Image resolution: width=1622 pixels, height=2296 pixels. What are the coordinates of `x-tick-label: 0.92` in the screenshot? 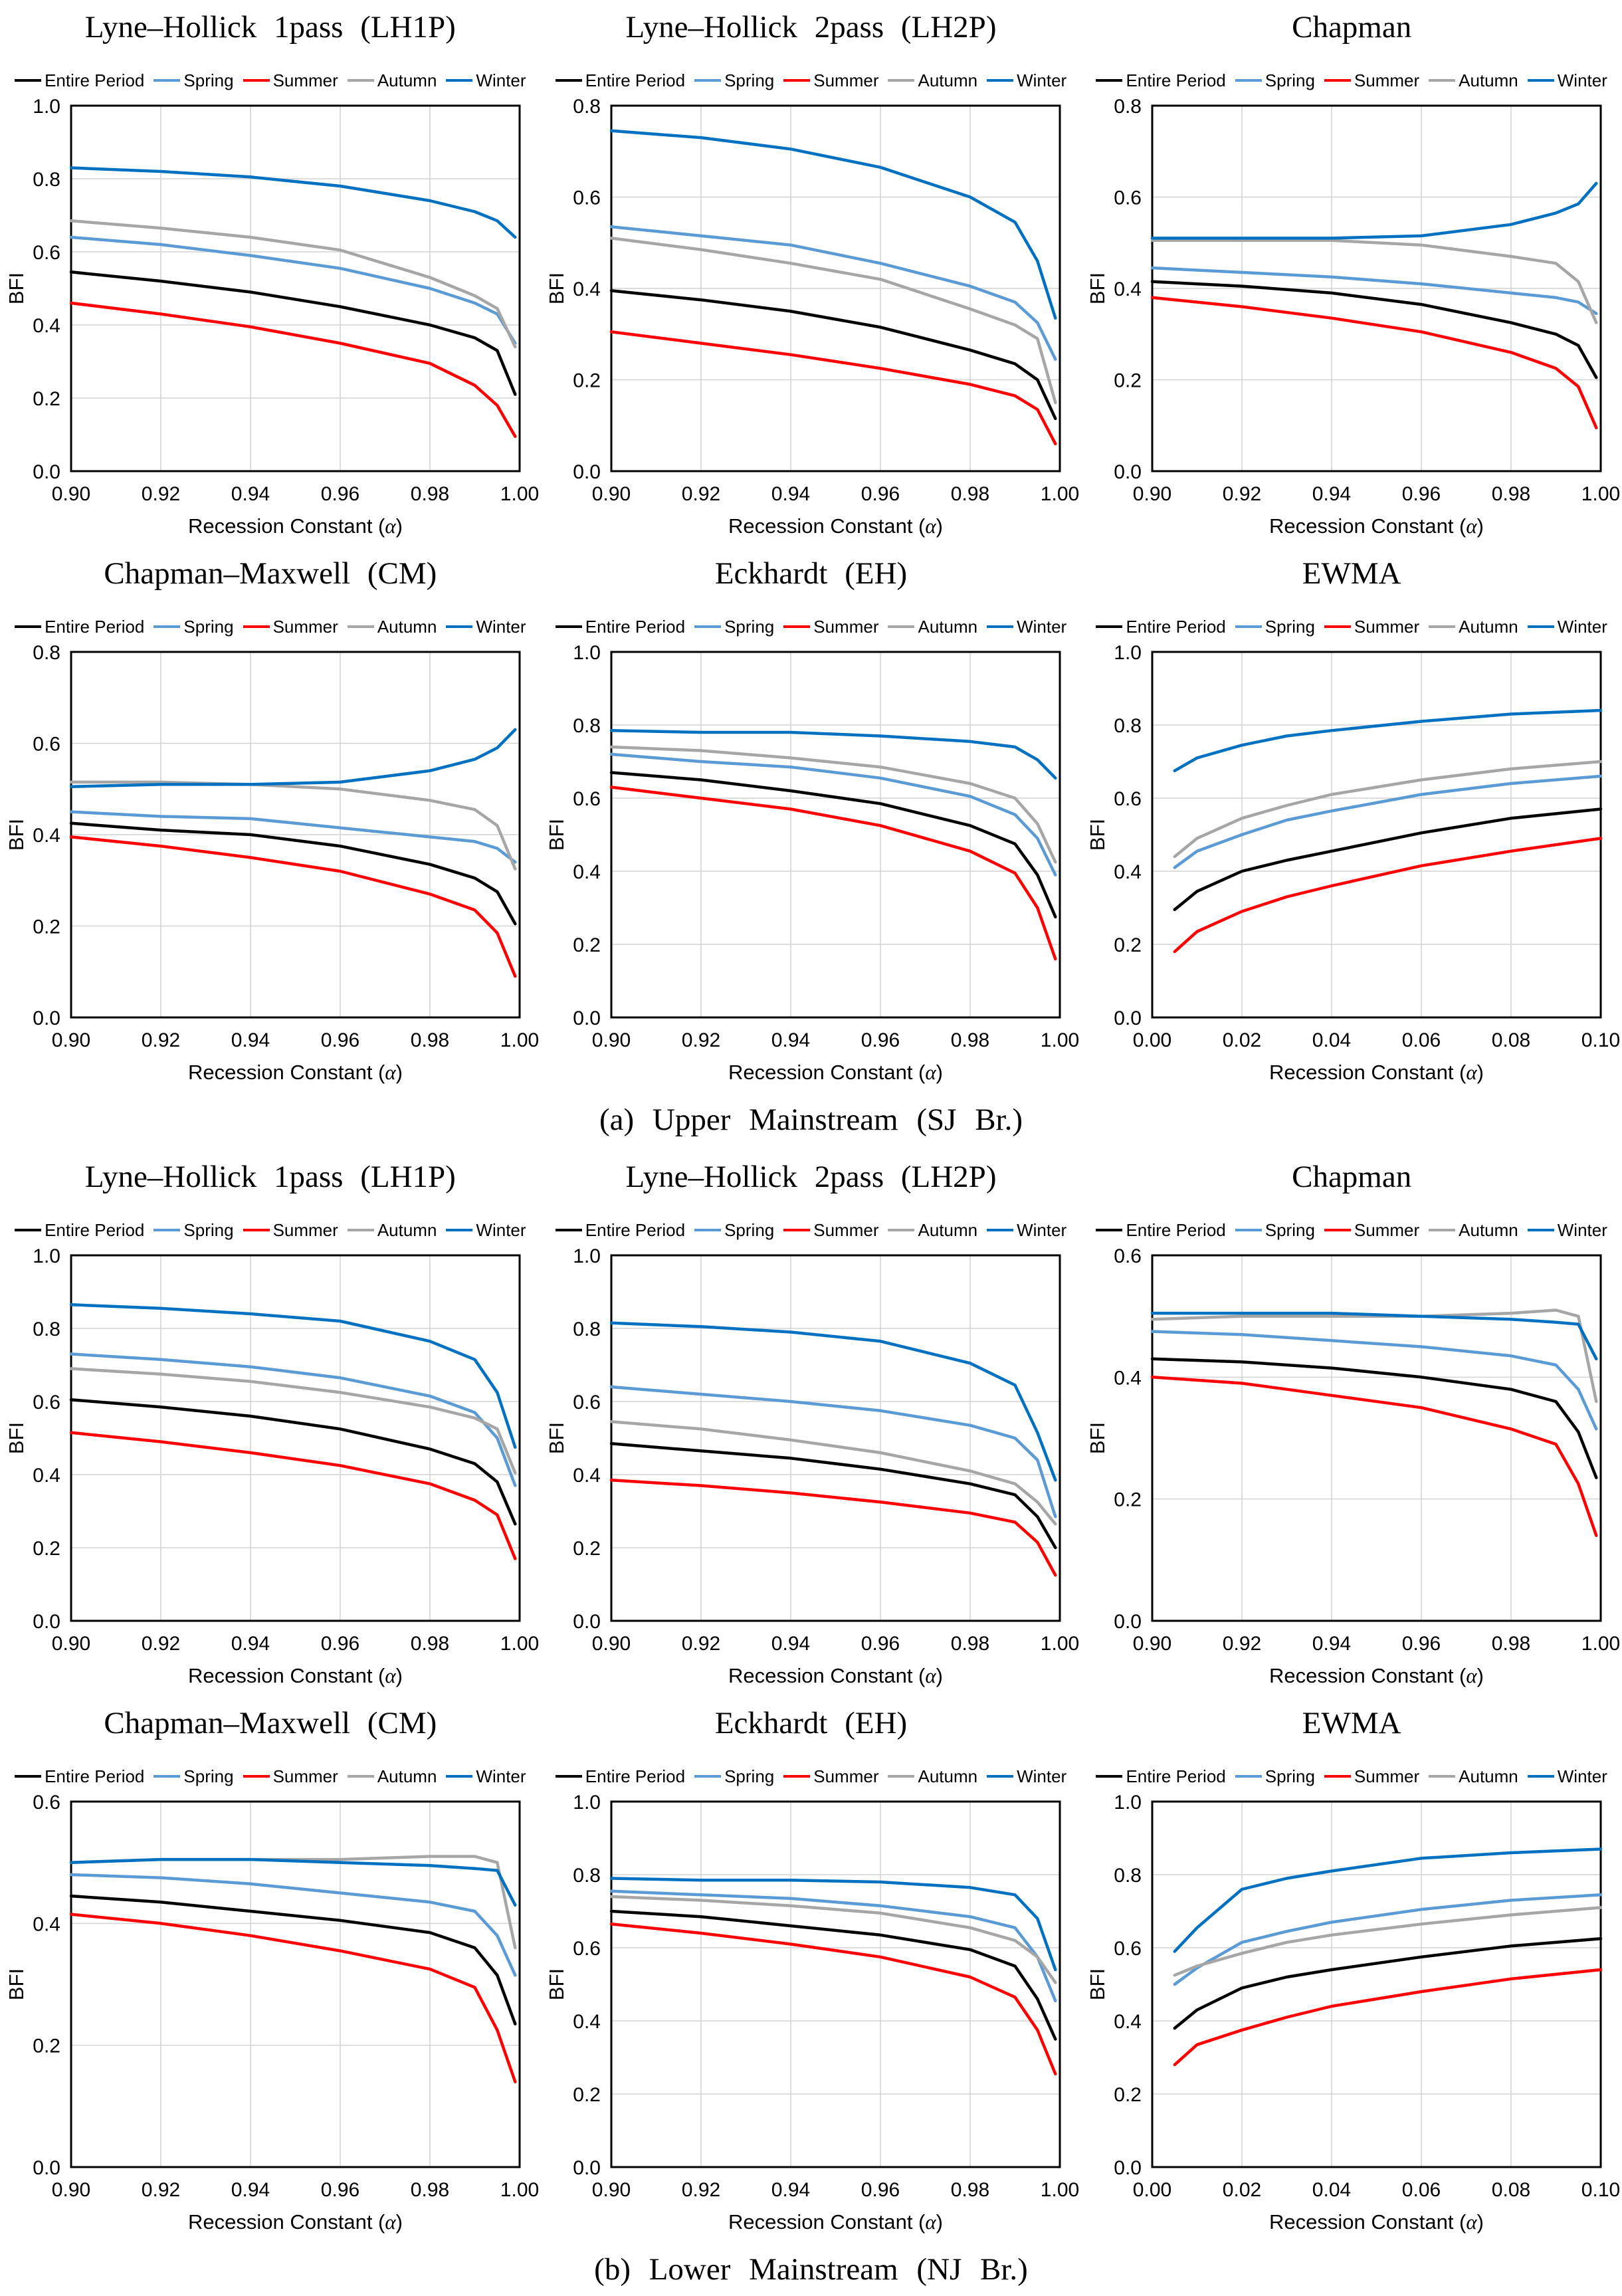 It's located at (701, 1040).